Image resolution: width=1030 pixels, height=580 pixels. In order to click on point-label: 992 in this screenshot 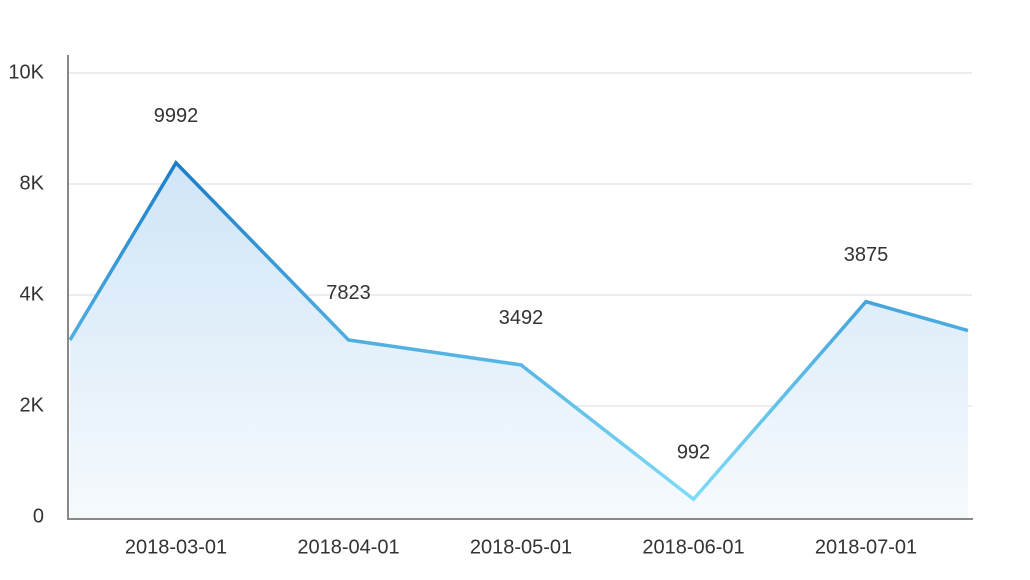, I will do `click(693, 453)`.